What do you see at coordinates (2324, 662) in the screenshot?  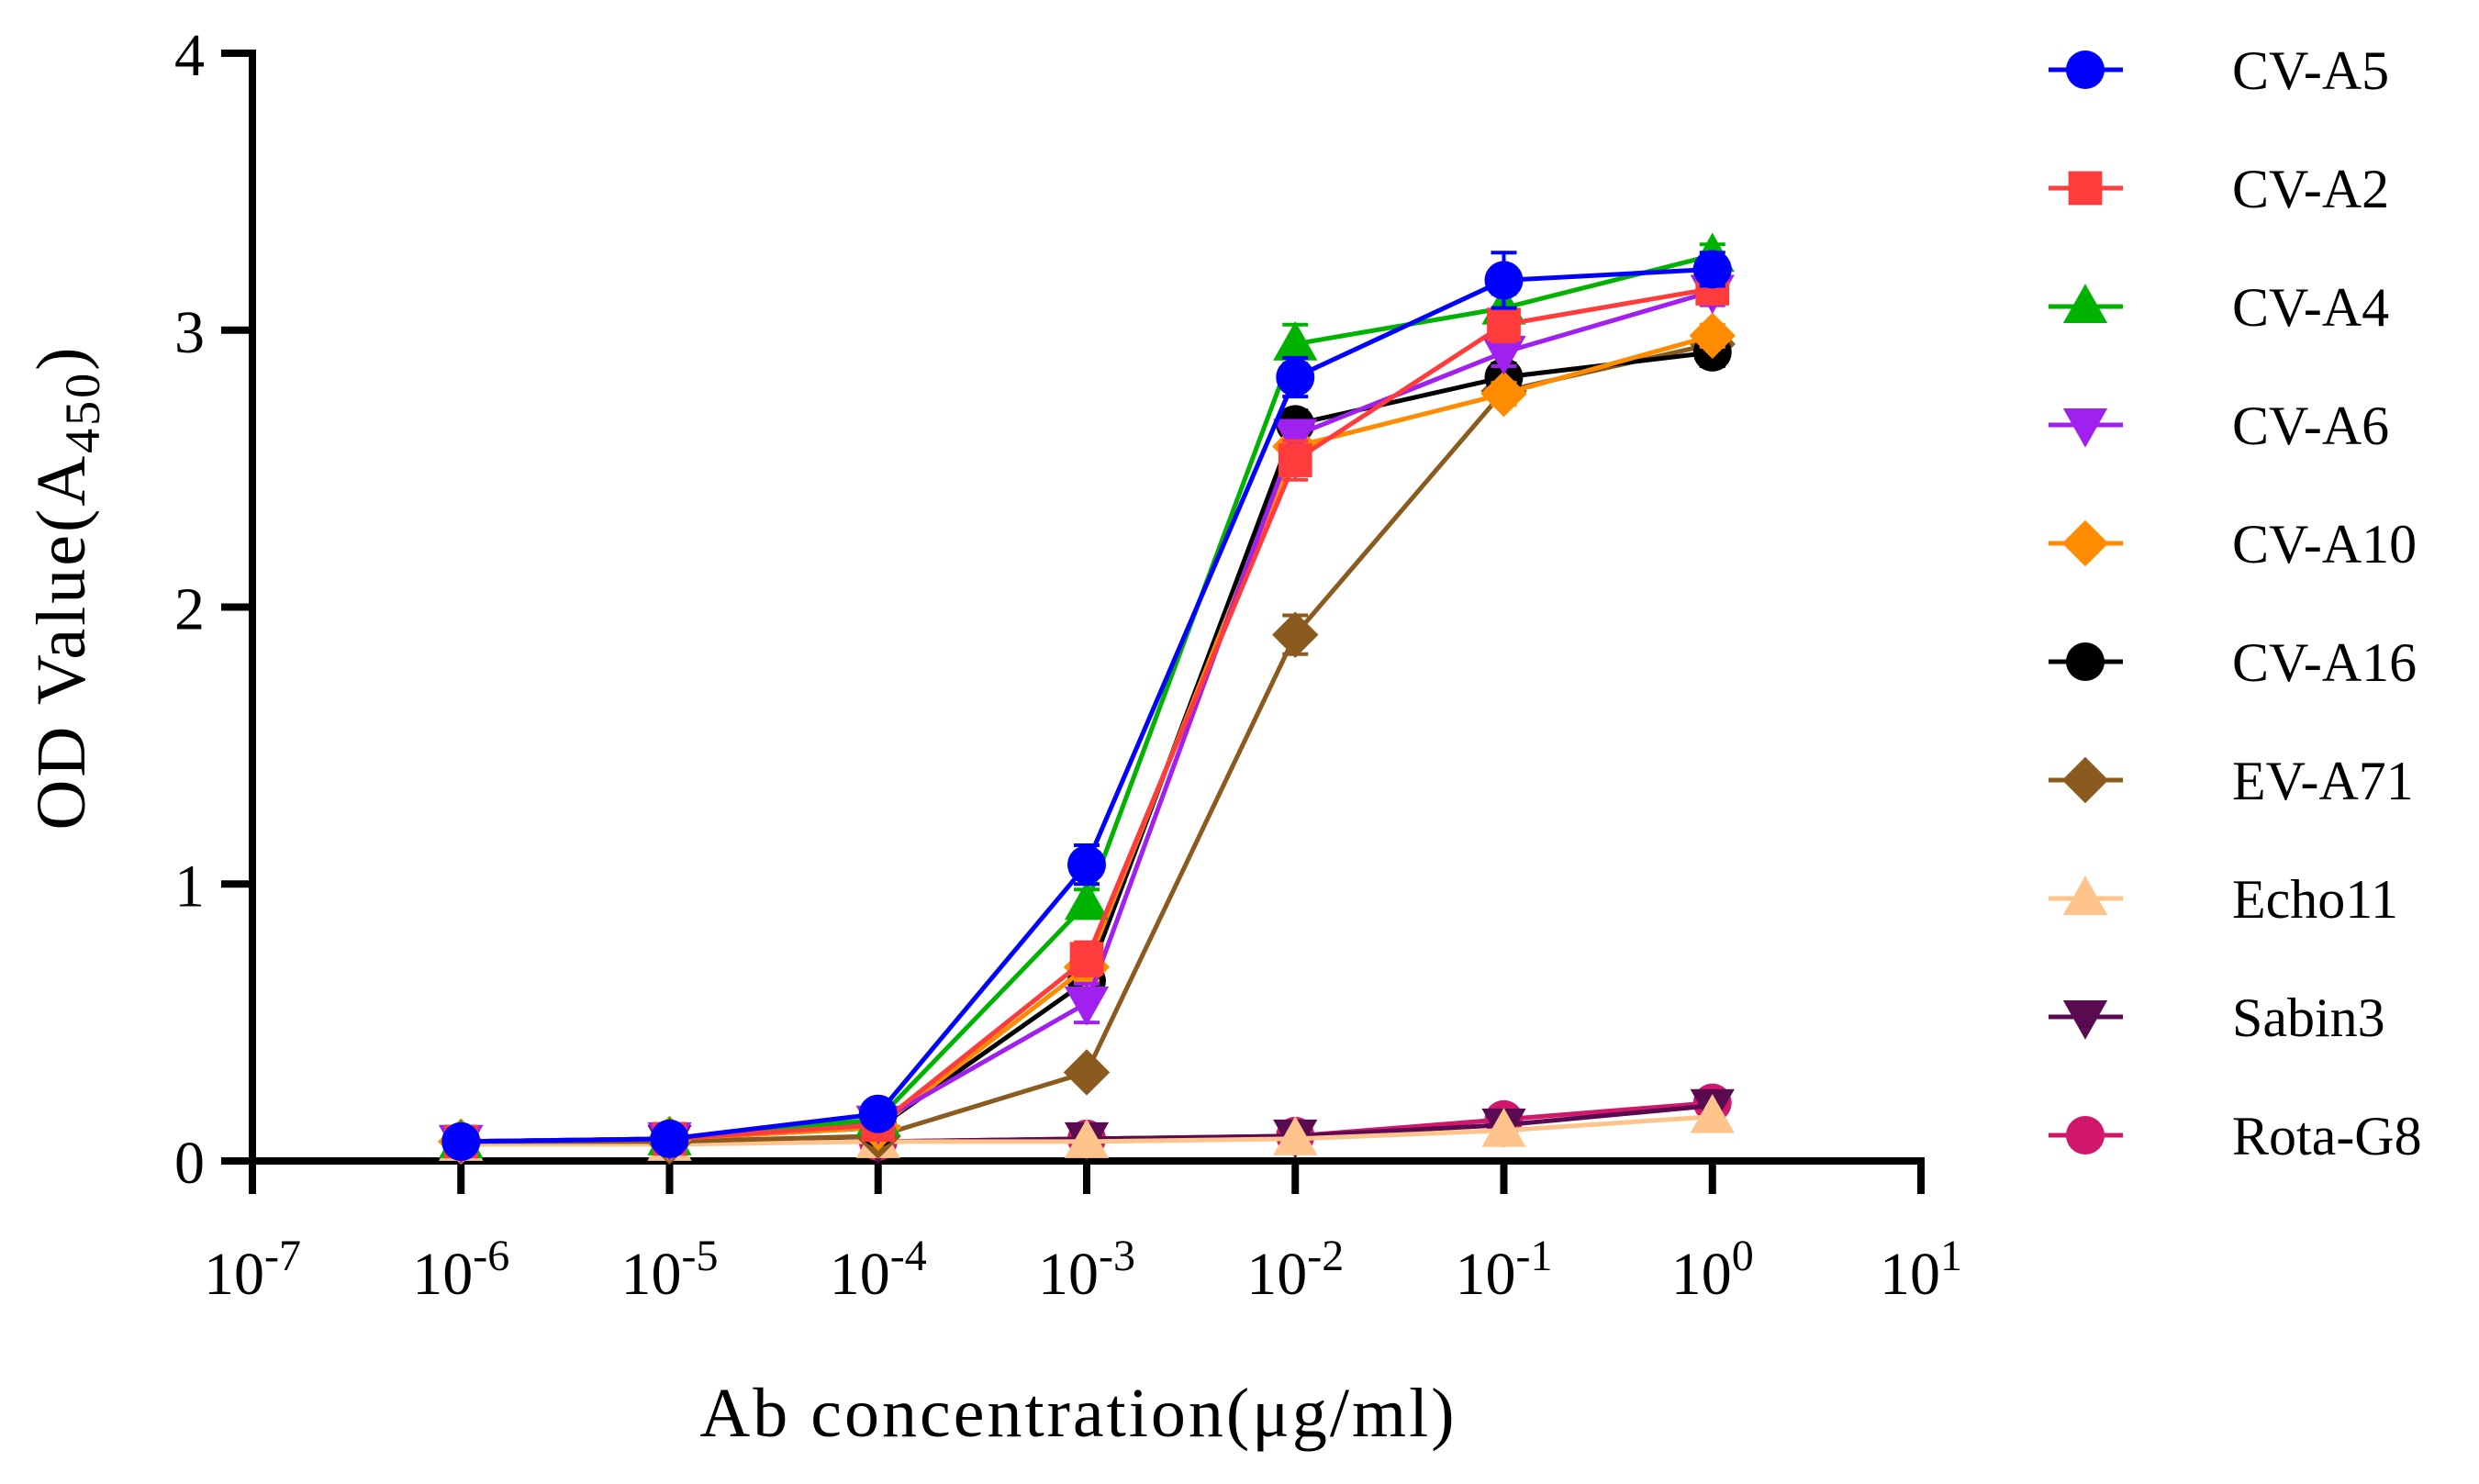 I see `legend-label: CV-A16` at bounding box center [2324, 662].